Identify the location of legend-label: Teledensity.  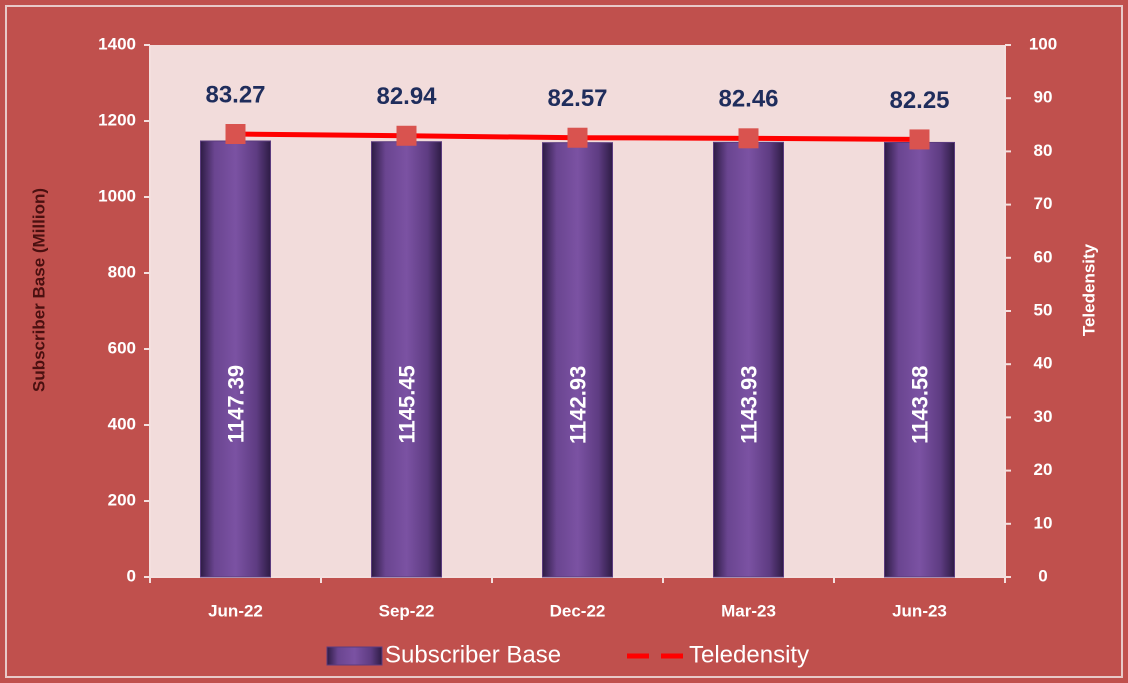
(749, 654).